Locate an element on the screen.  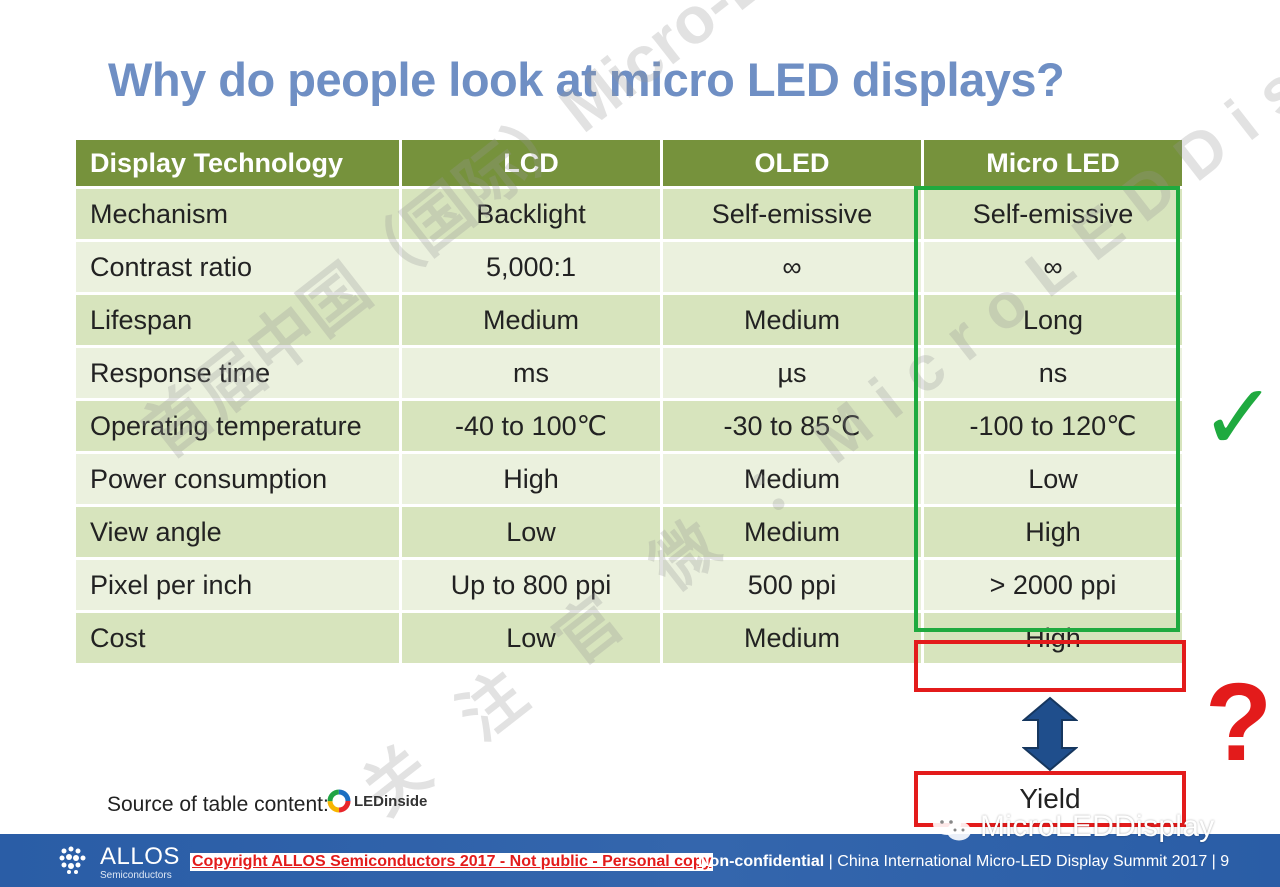
table-cell: Long is located at coordinates (1053, 320).